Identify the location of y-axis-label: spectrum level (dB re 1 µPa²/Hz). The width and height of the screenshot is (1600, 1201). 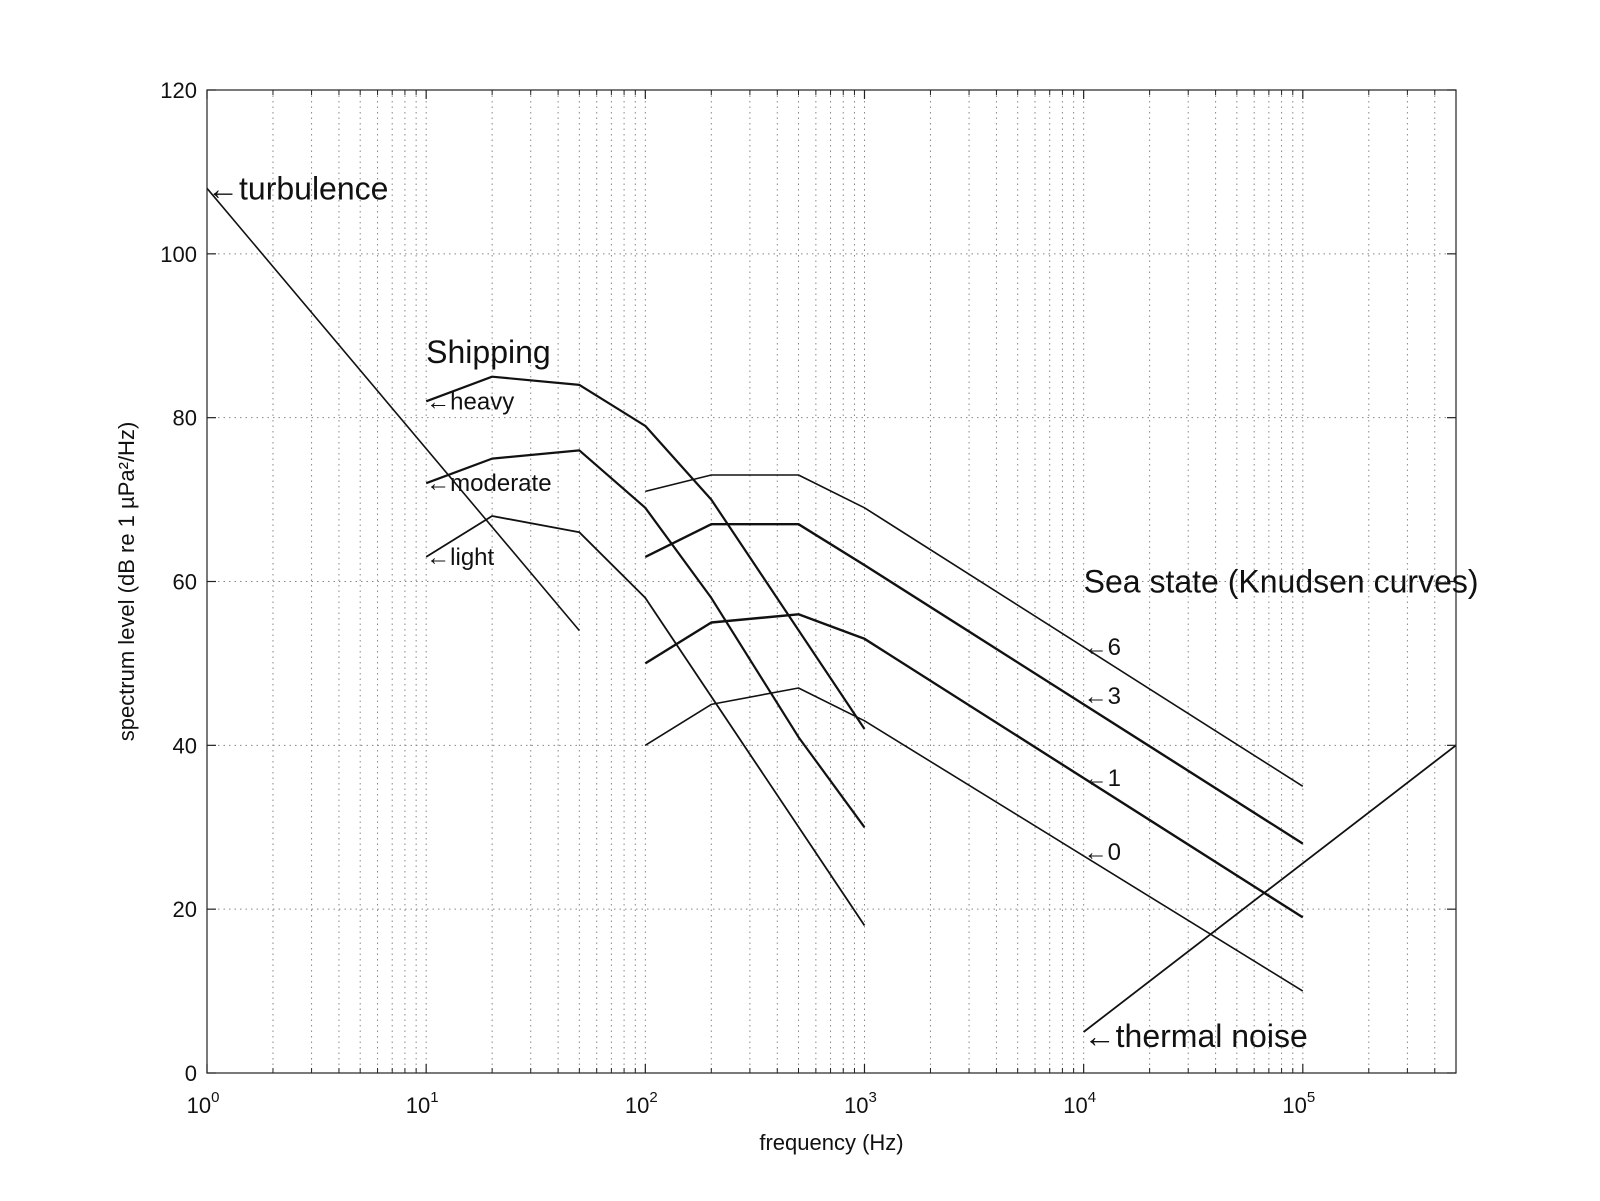
(126, 582).